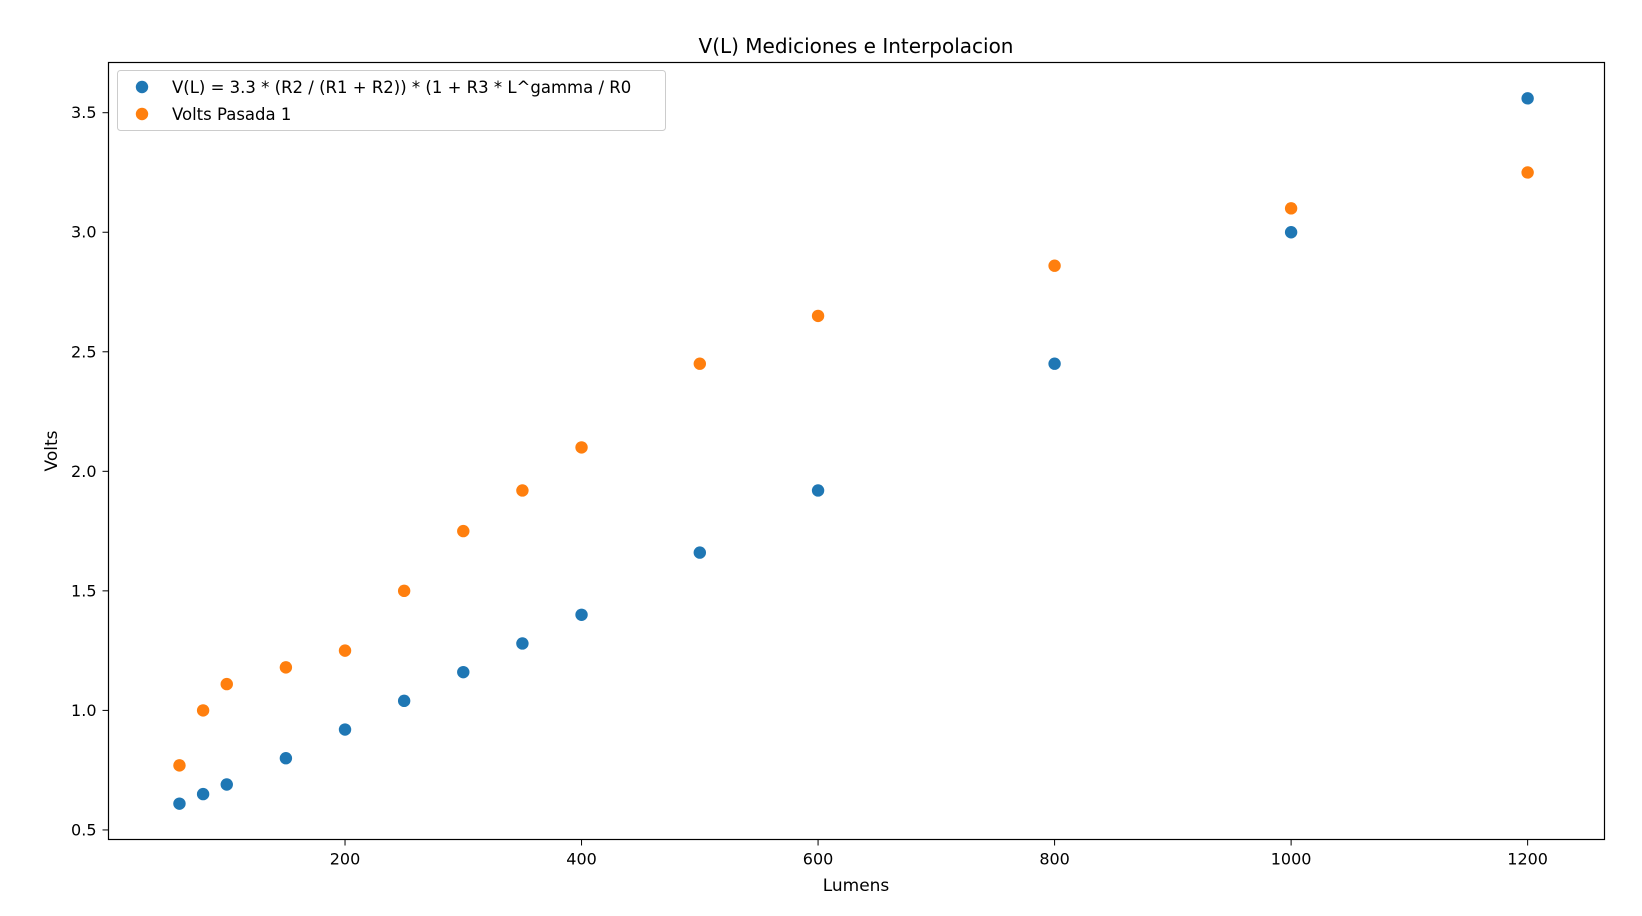  What do you see at coordinates (83, 471) in the screenshot?
I see `y-tick-label: 2.0` at bounding box center [83, 471].